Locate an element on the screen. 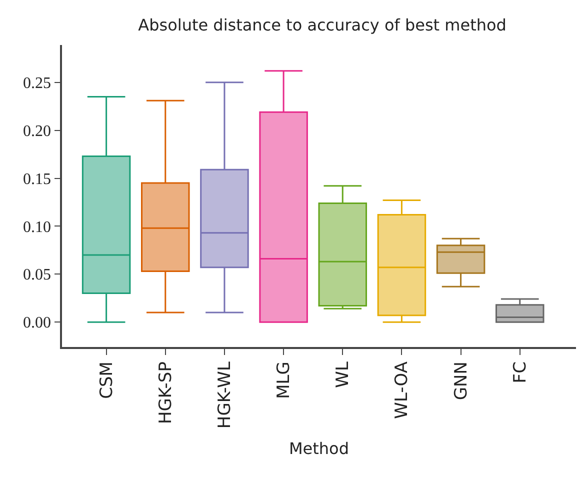 Image resolution: width=586 pixels, height=477 pixels. y-tick-label: 0.00 is located at coordinates (37, 323).